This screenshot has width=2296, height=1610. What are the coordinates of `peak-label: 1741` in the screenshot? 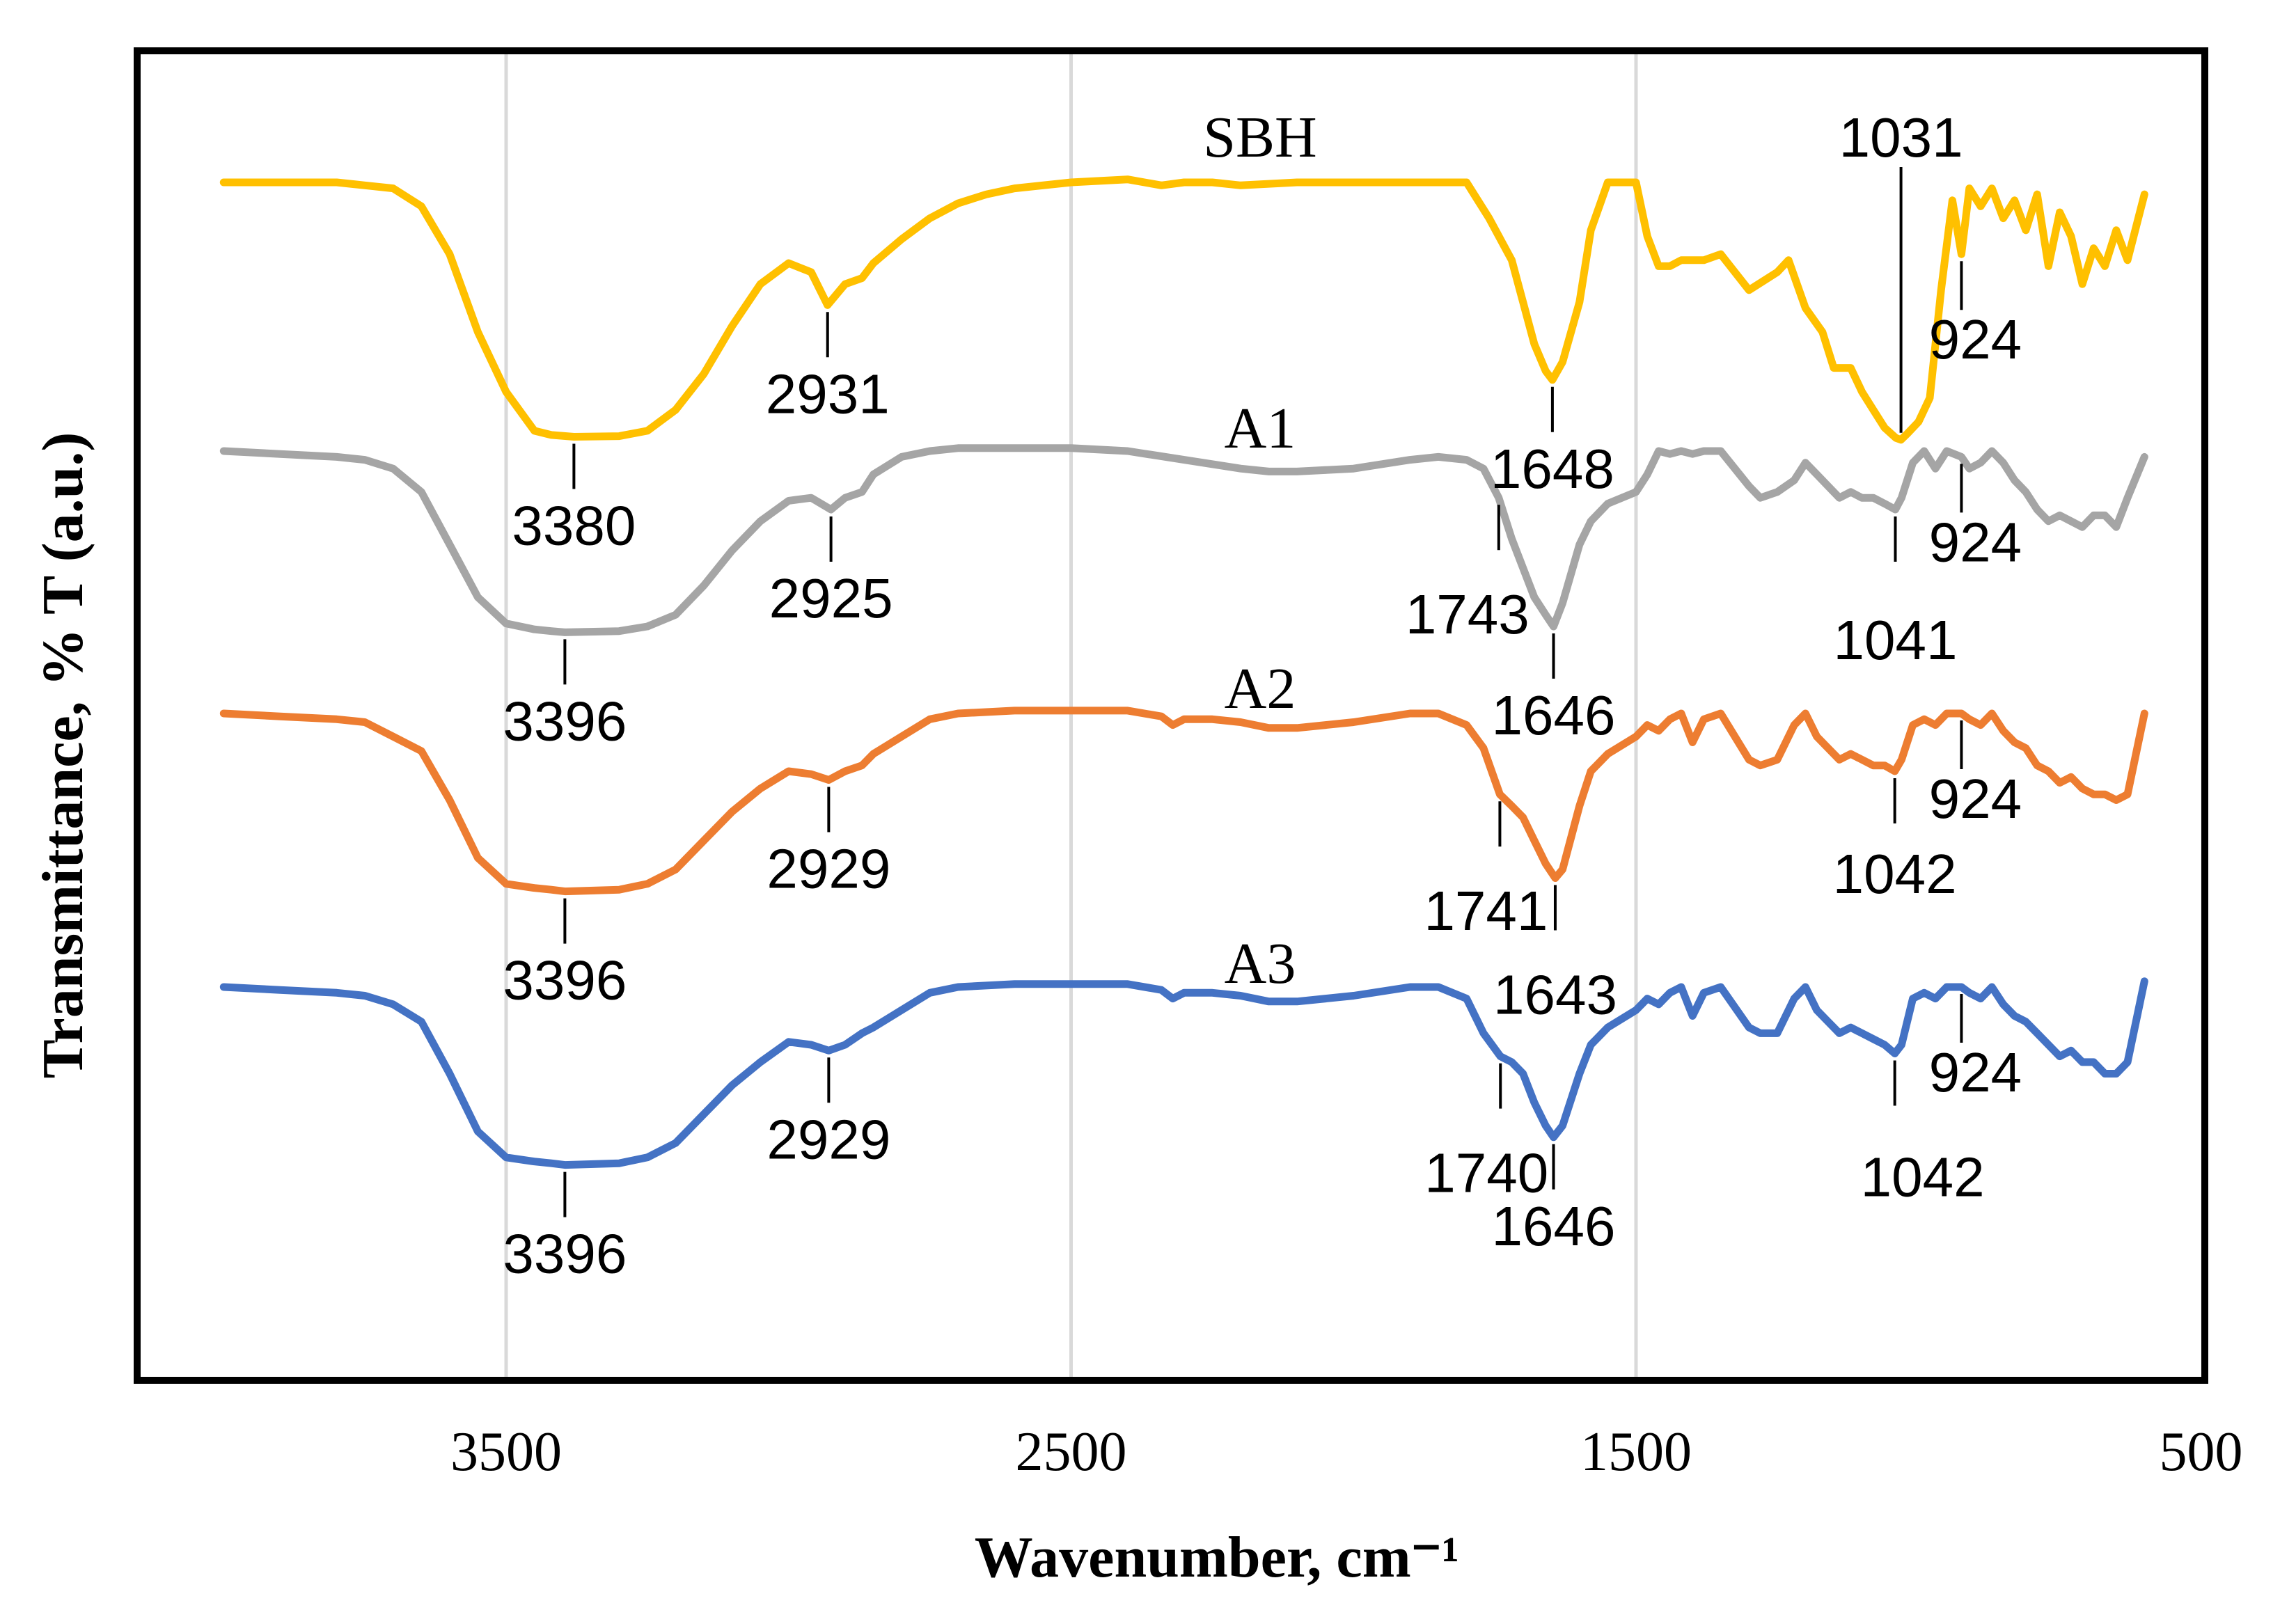 It's located at (1486, 911).